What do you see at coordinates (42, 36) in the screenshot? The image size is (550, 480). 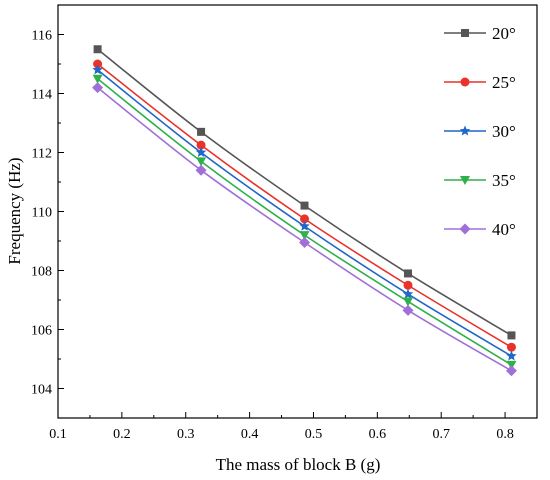 I see `y-tick-label: 116` at bounding box center [42, 36].